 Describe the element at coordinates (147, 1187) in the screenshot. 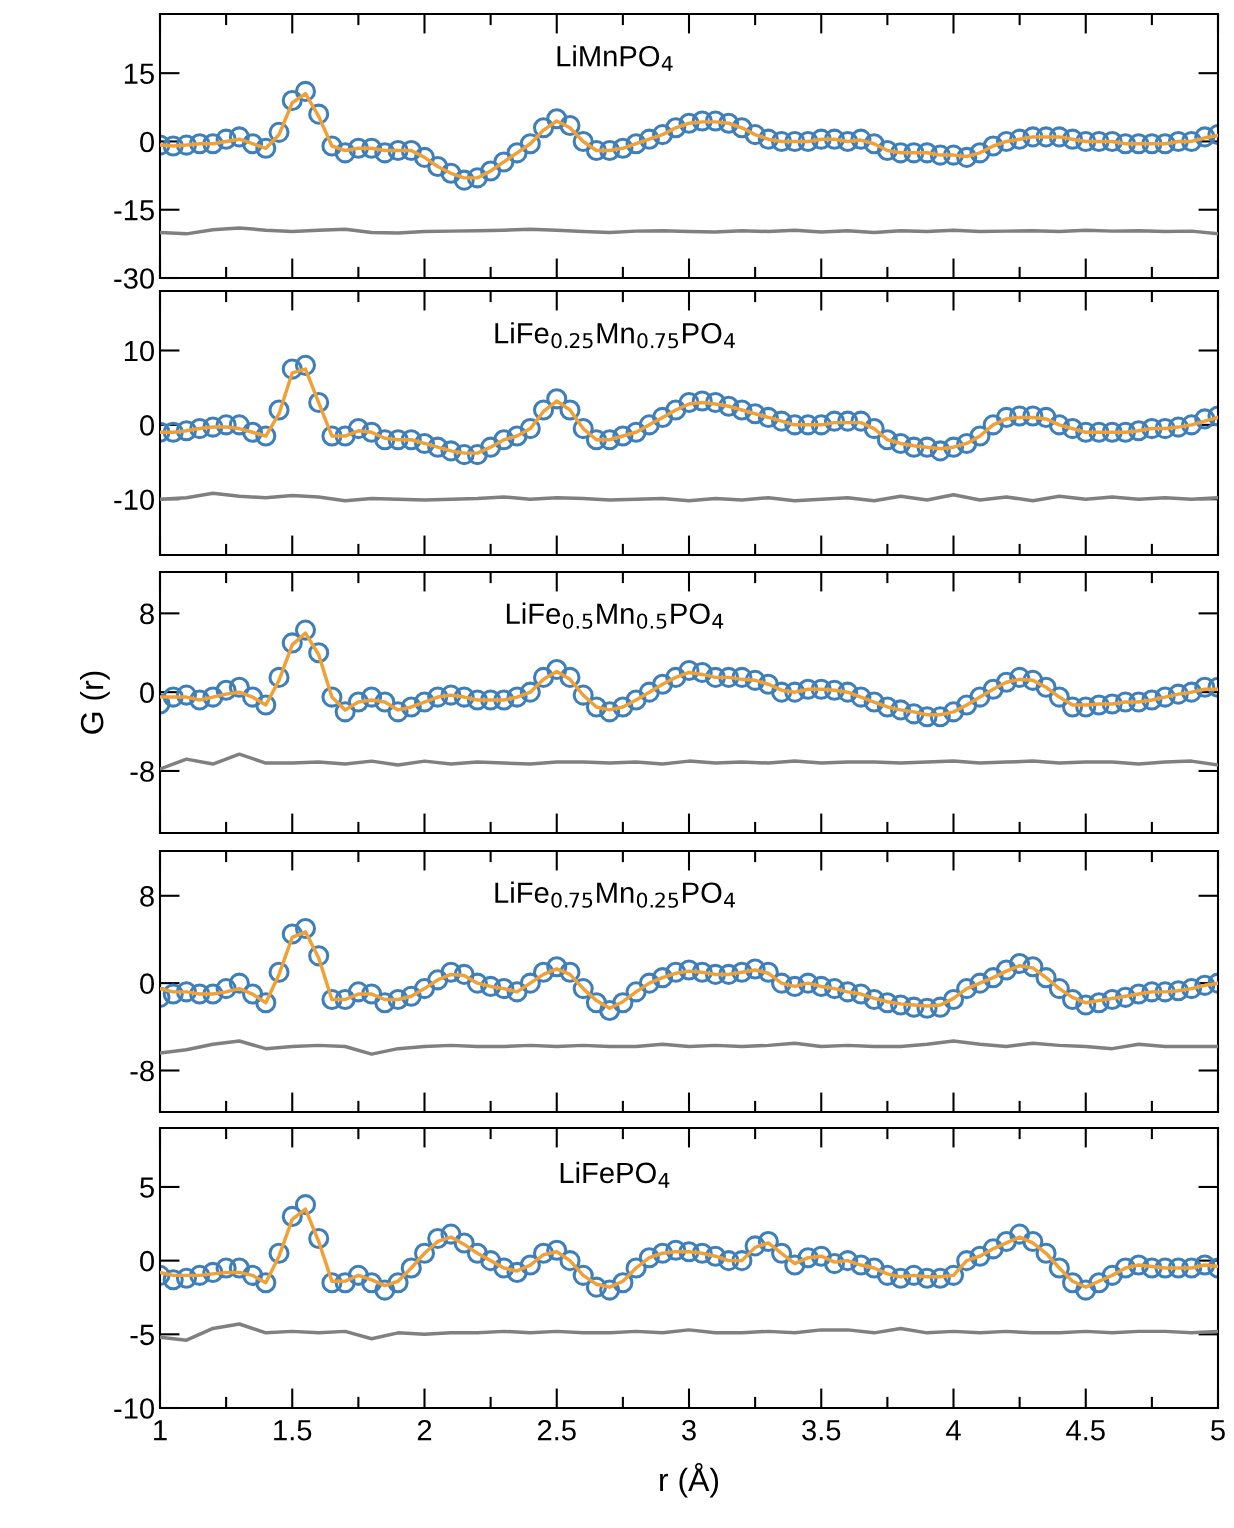

I see `y-tick-label: 5` at that location.